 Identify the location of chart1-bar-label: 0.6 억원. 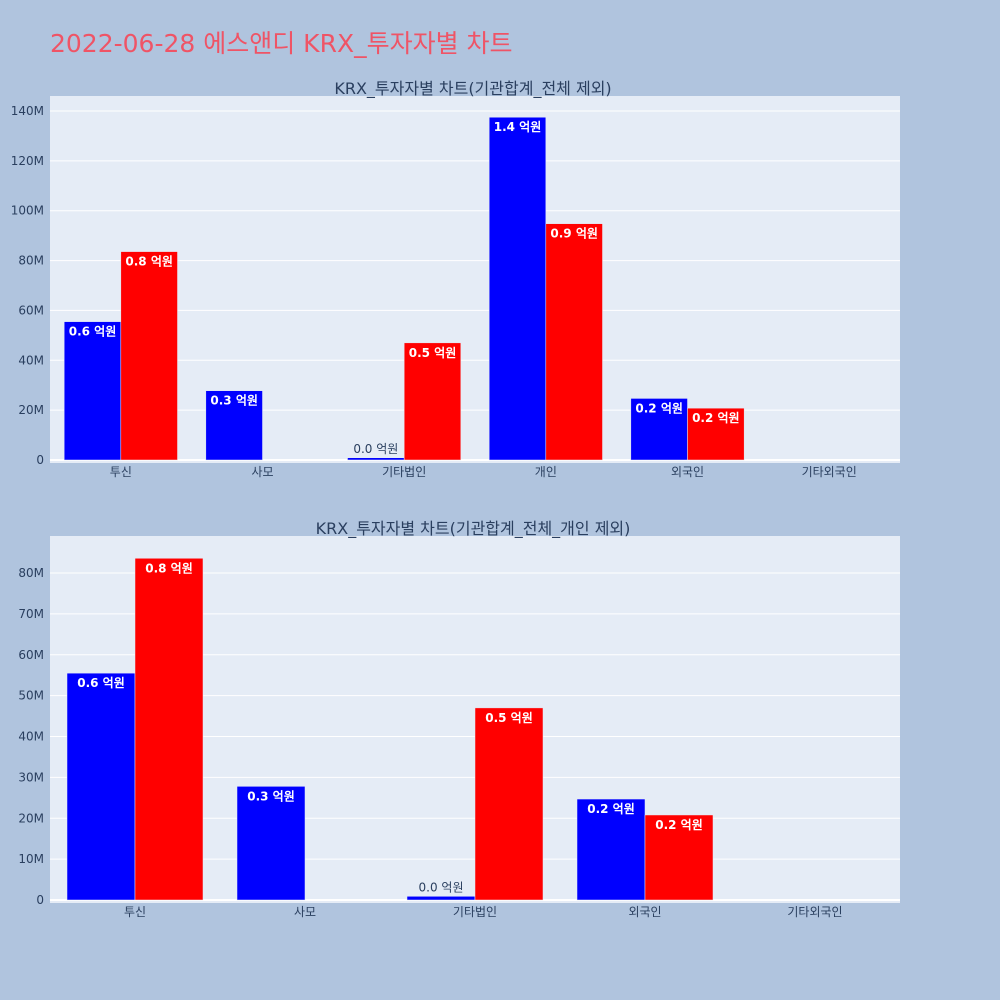
(93, 332).